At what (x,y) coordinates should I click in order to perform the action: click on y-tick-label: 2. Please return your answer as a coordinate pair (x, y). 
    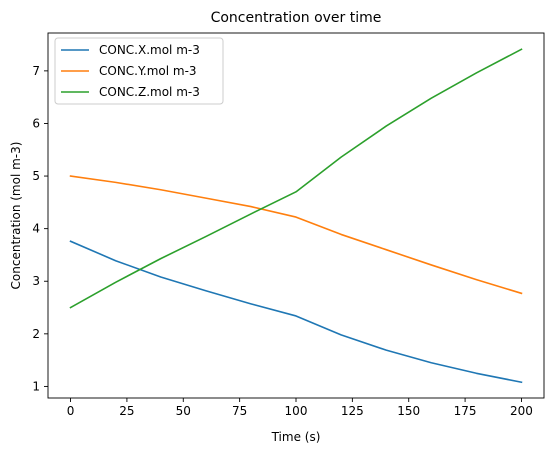
    Looking at the image, I should click on (36, 334).